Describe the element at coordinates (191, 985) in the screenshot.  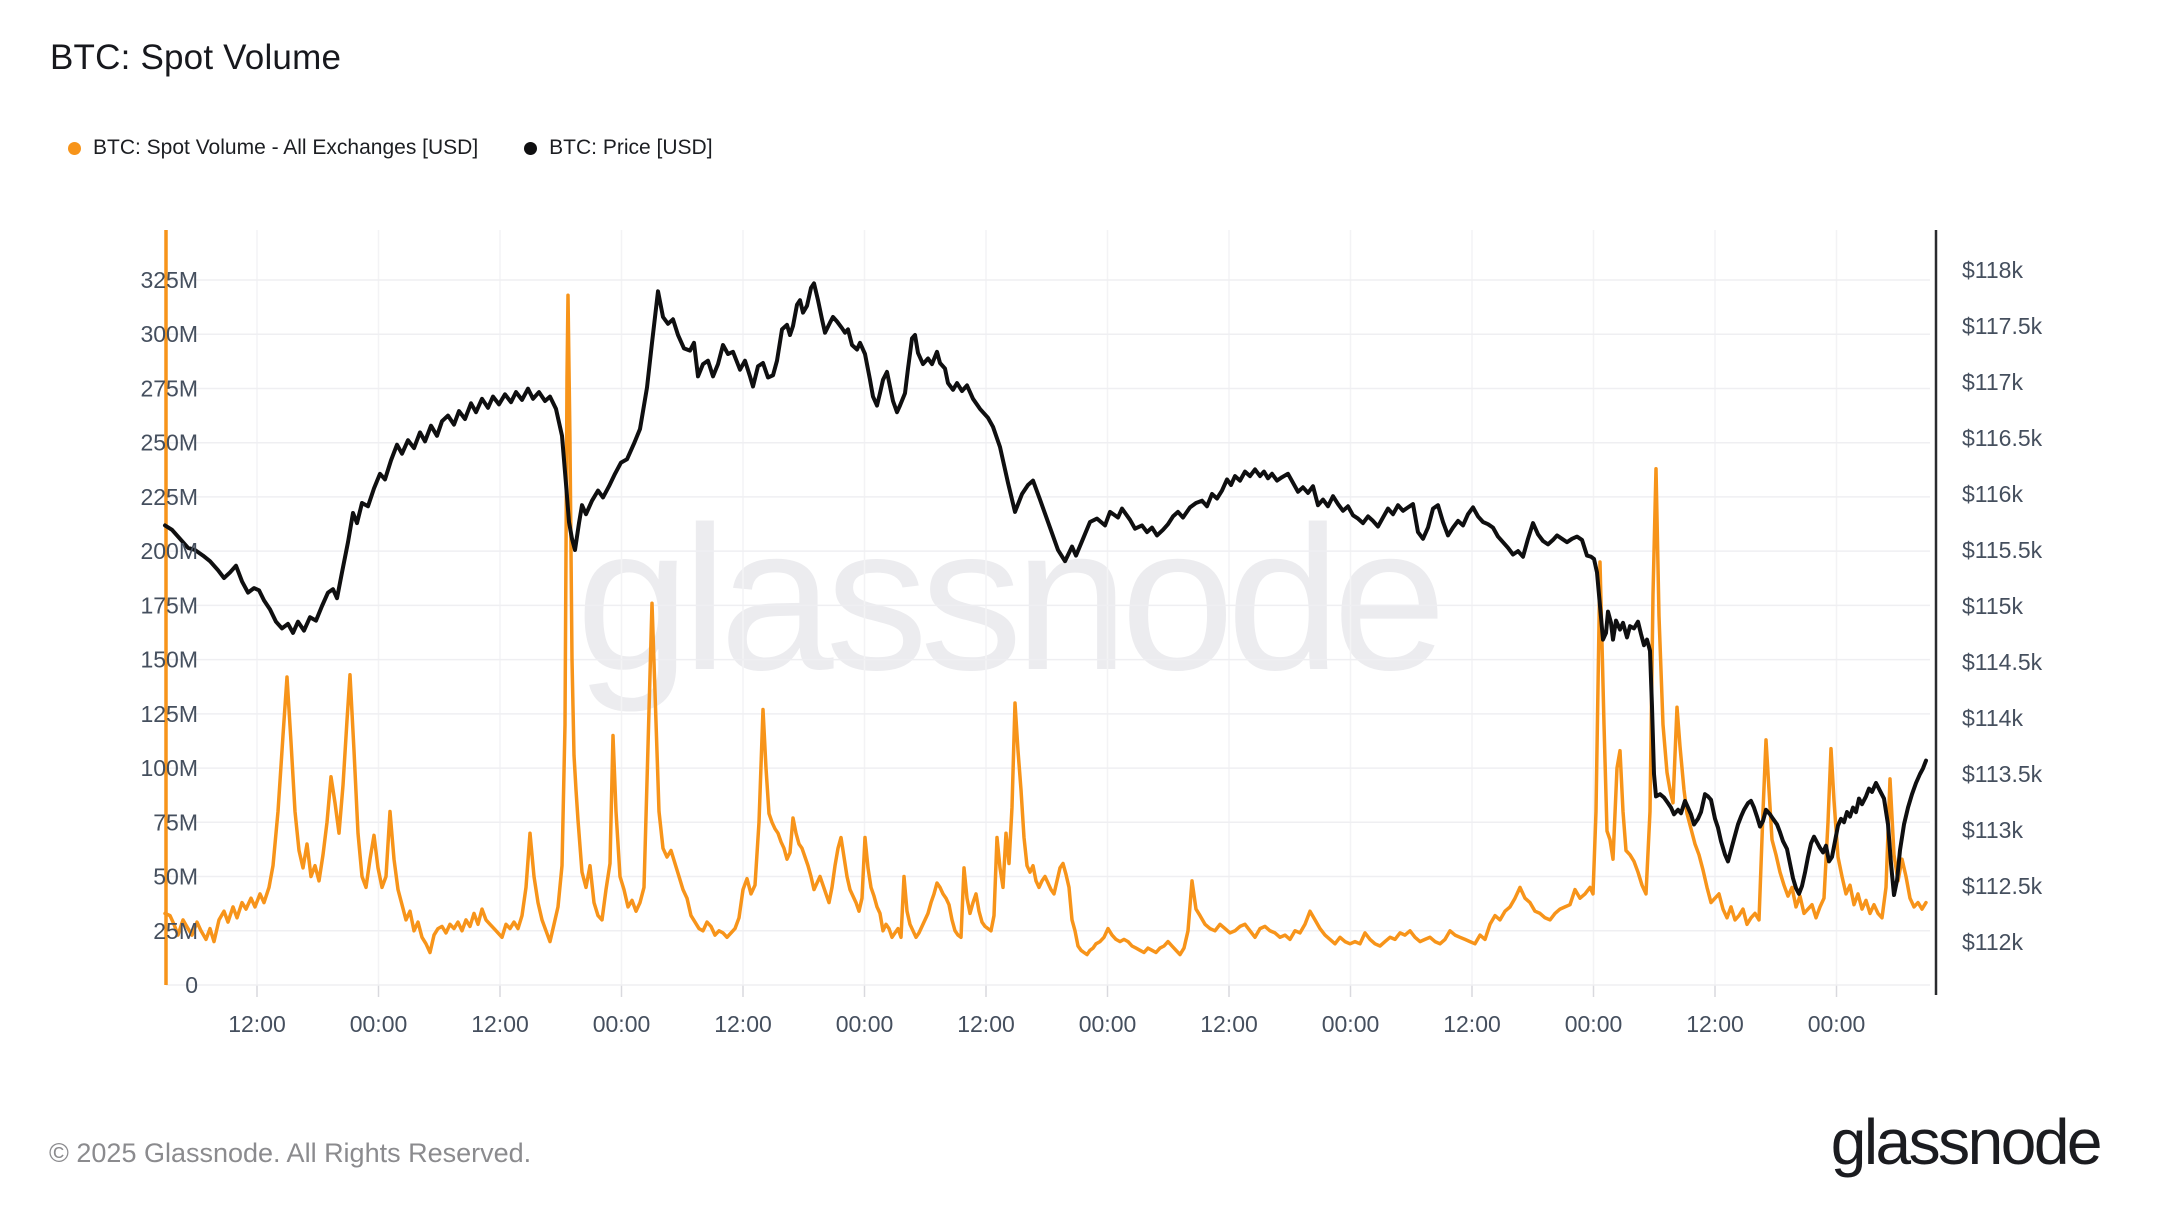
I see `left-axis-label: 0` at that location.